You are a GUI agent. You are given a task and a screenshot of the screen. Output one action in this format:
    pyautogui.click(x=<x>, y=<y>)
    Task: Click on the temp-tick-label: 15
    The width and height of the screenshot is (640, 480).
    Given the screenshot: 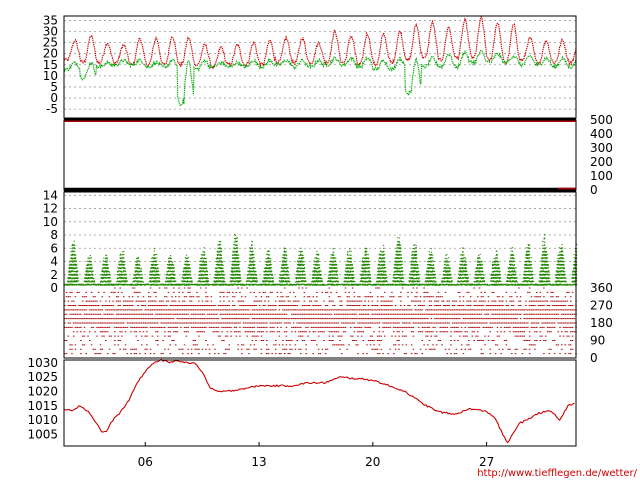 What is the action you would take?
    pyautogui.click(x=50, y=65)
    